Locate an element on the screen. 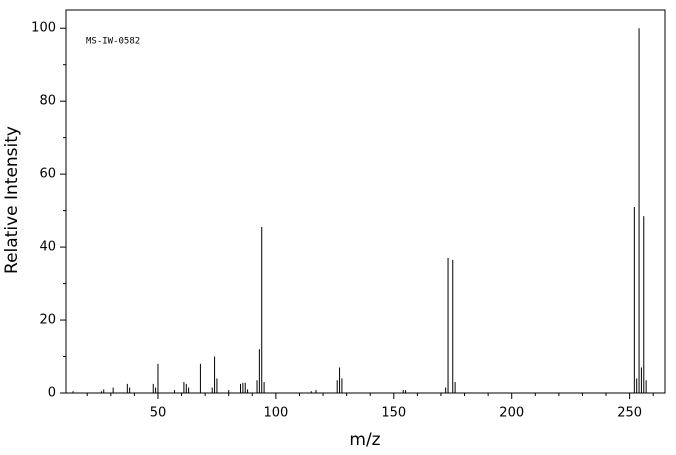 This screenshot has height=455, width=676. y-tick-label: 100 is located at coordinates (43, 28).